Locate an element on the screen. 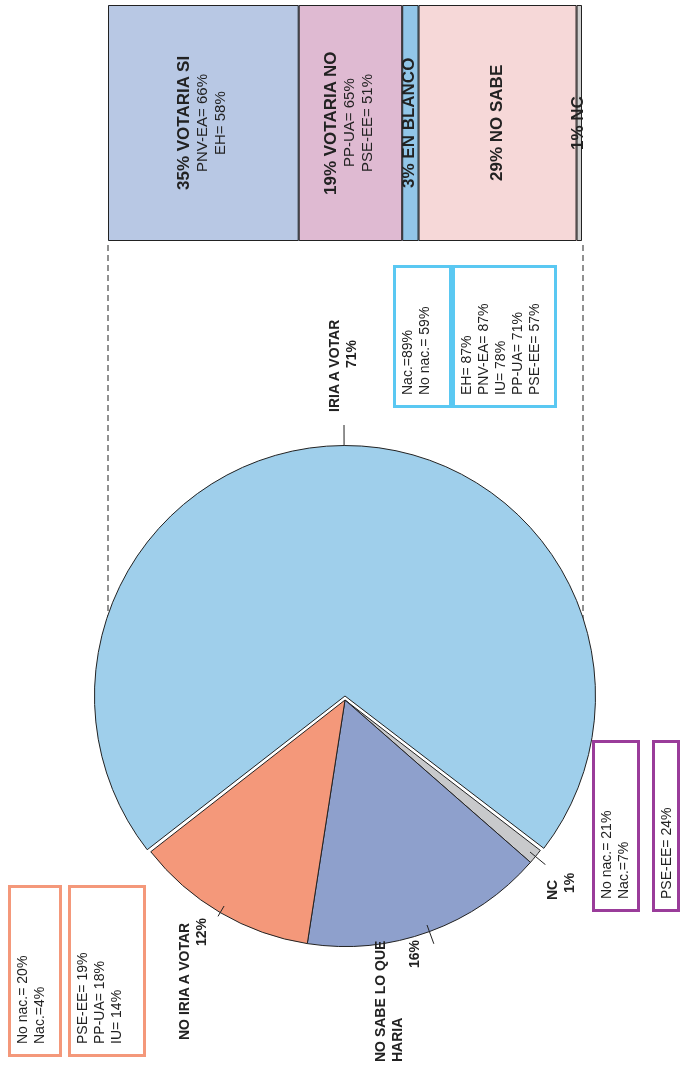 Image resolution: width=681 pixels, height=1065 pixels. data-label: 19% is located at coordinates (331, 177).